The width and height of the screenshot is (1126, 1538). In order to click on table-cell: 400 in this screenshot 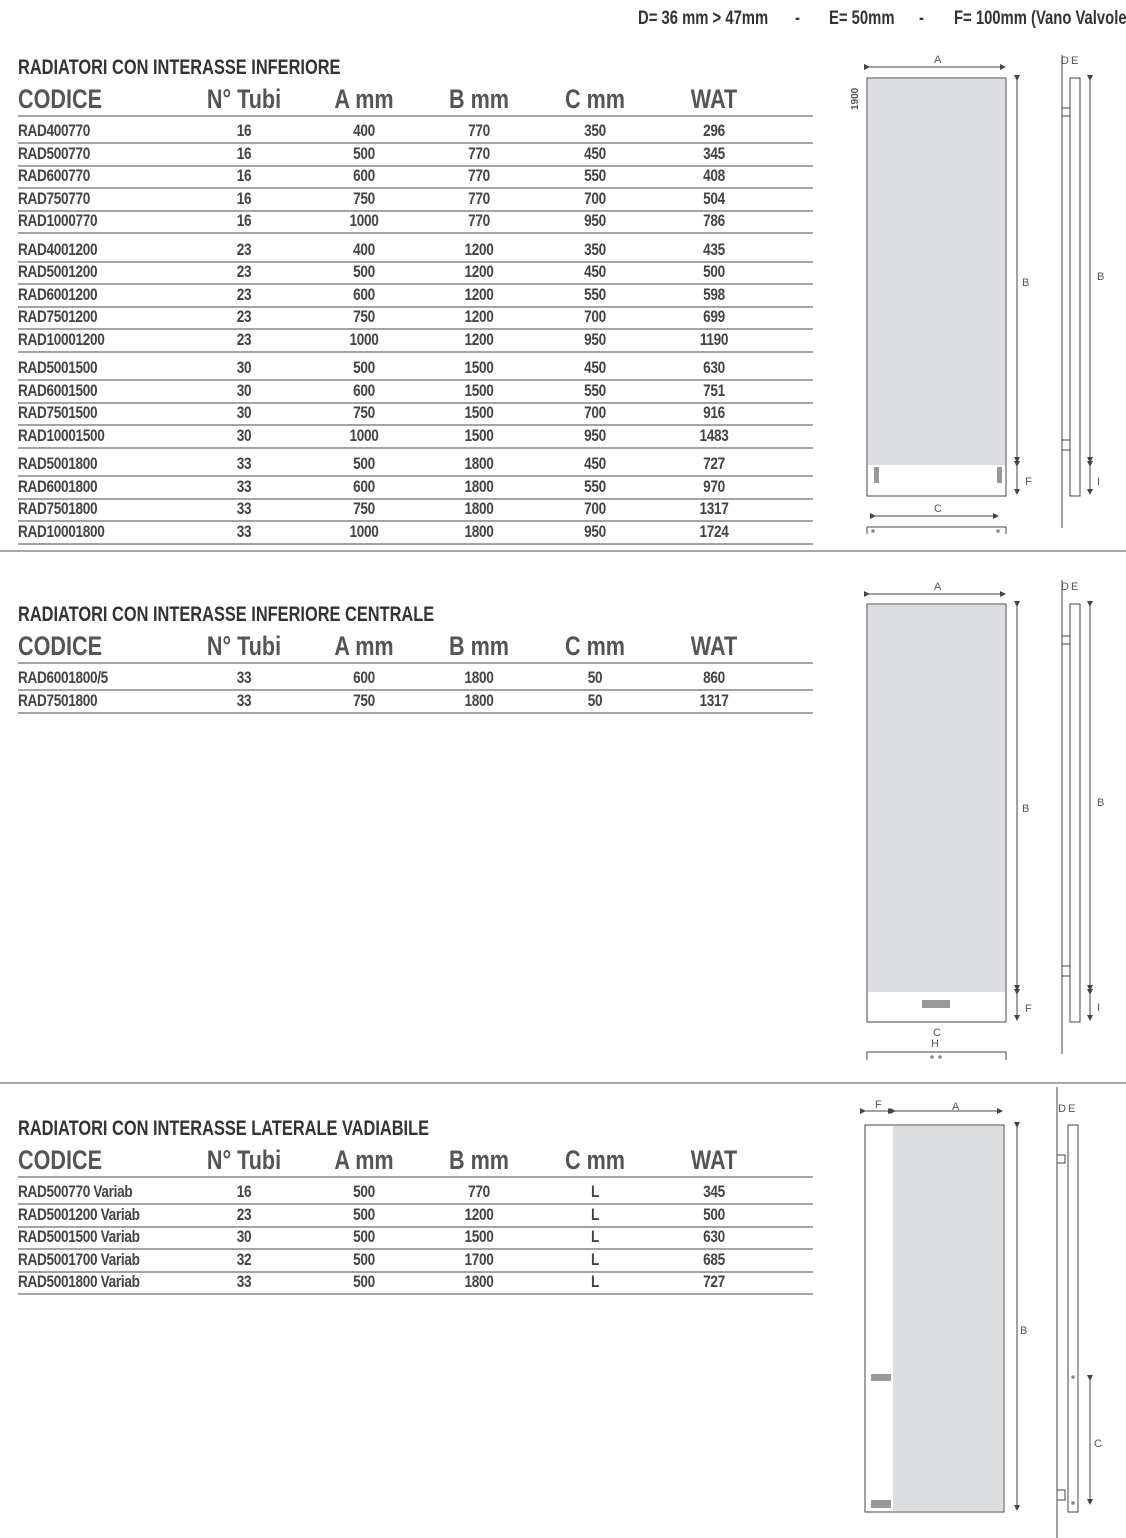, I will do `click(364, 249)`.